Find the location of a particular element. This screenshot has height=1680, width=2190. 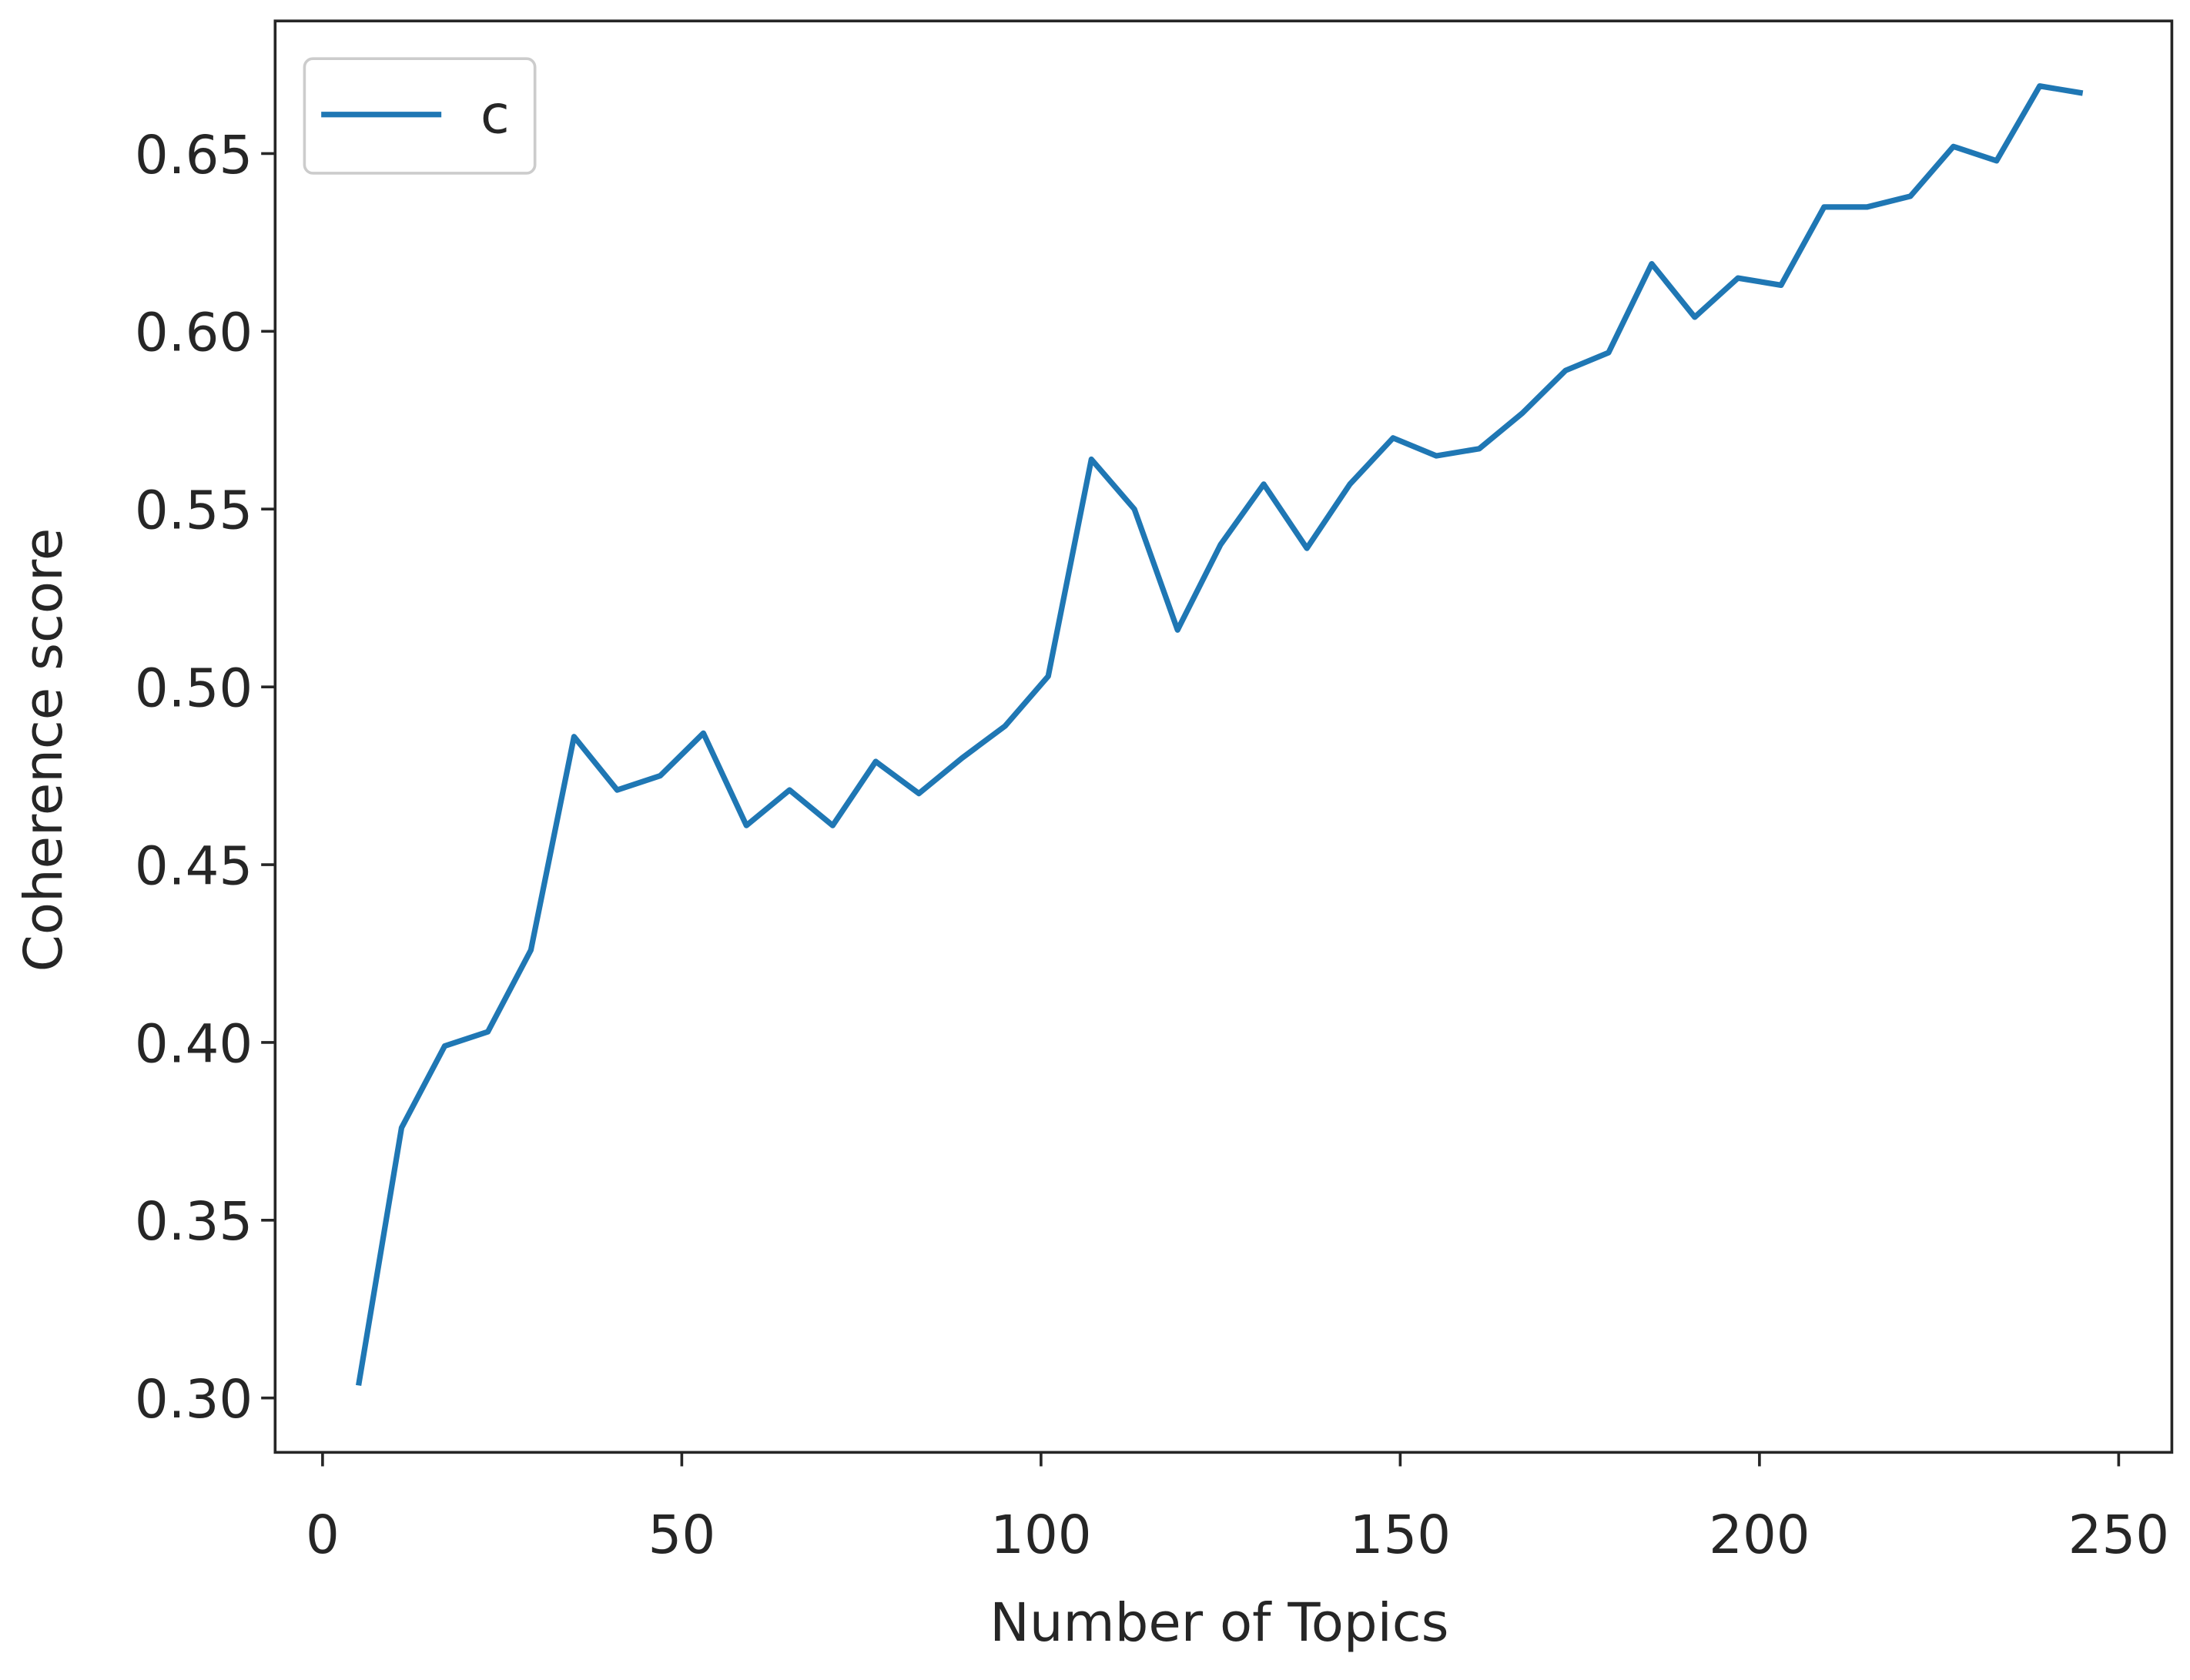

y-tick-label: 0.35 is located at coordinates (194, 1222).